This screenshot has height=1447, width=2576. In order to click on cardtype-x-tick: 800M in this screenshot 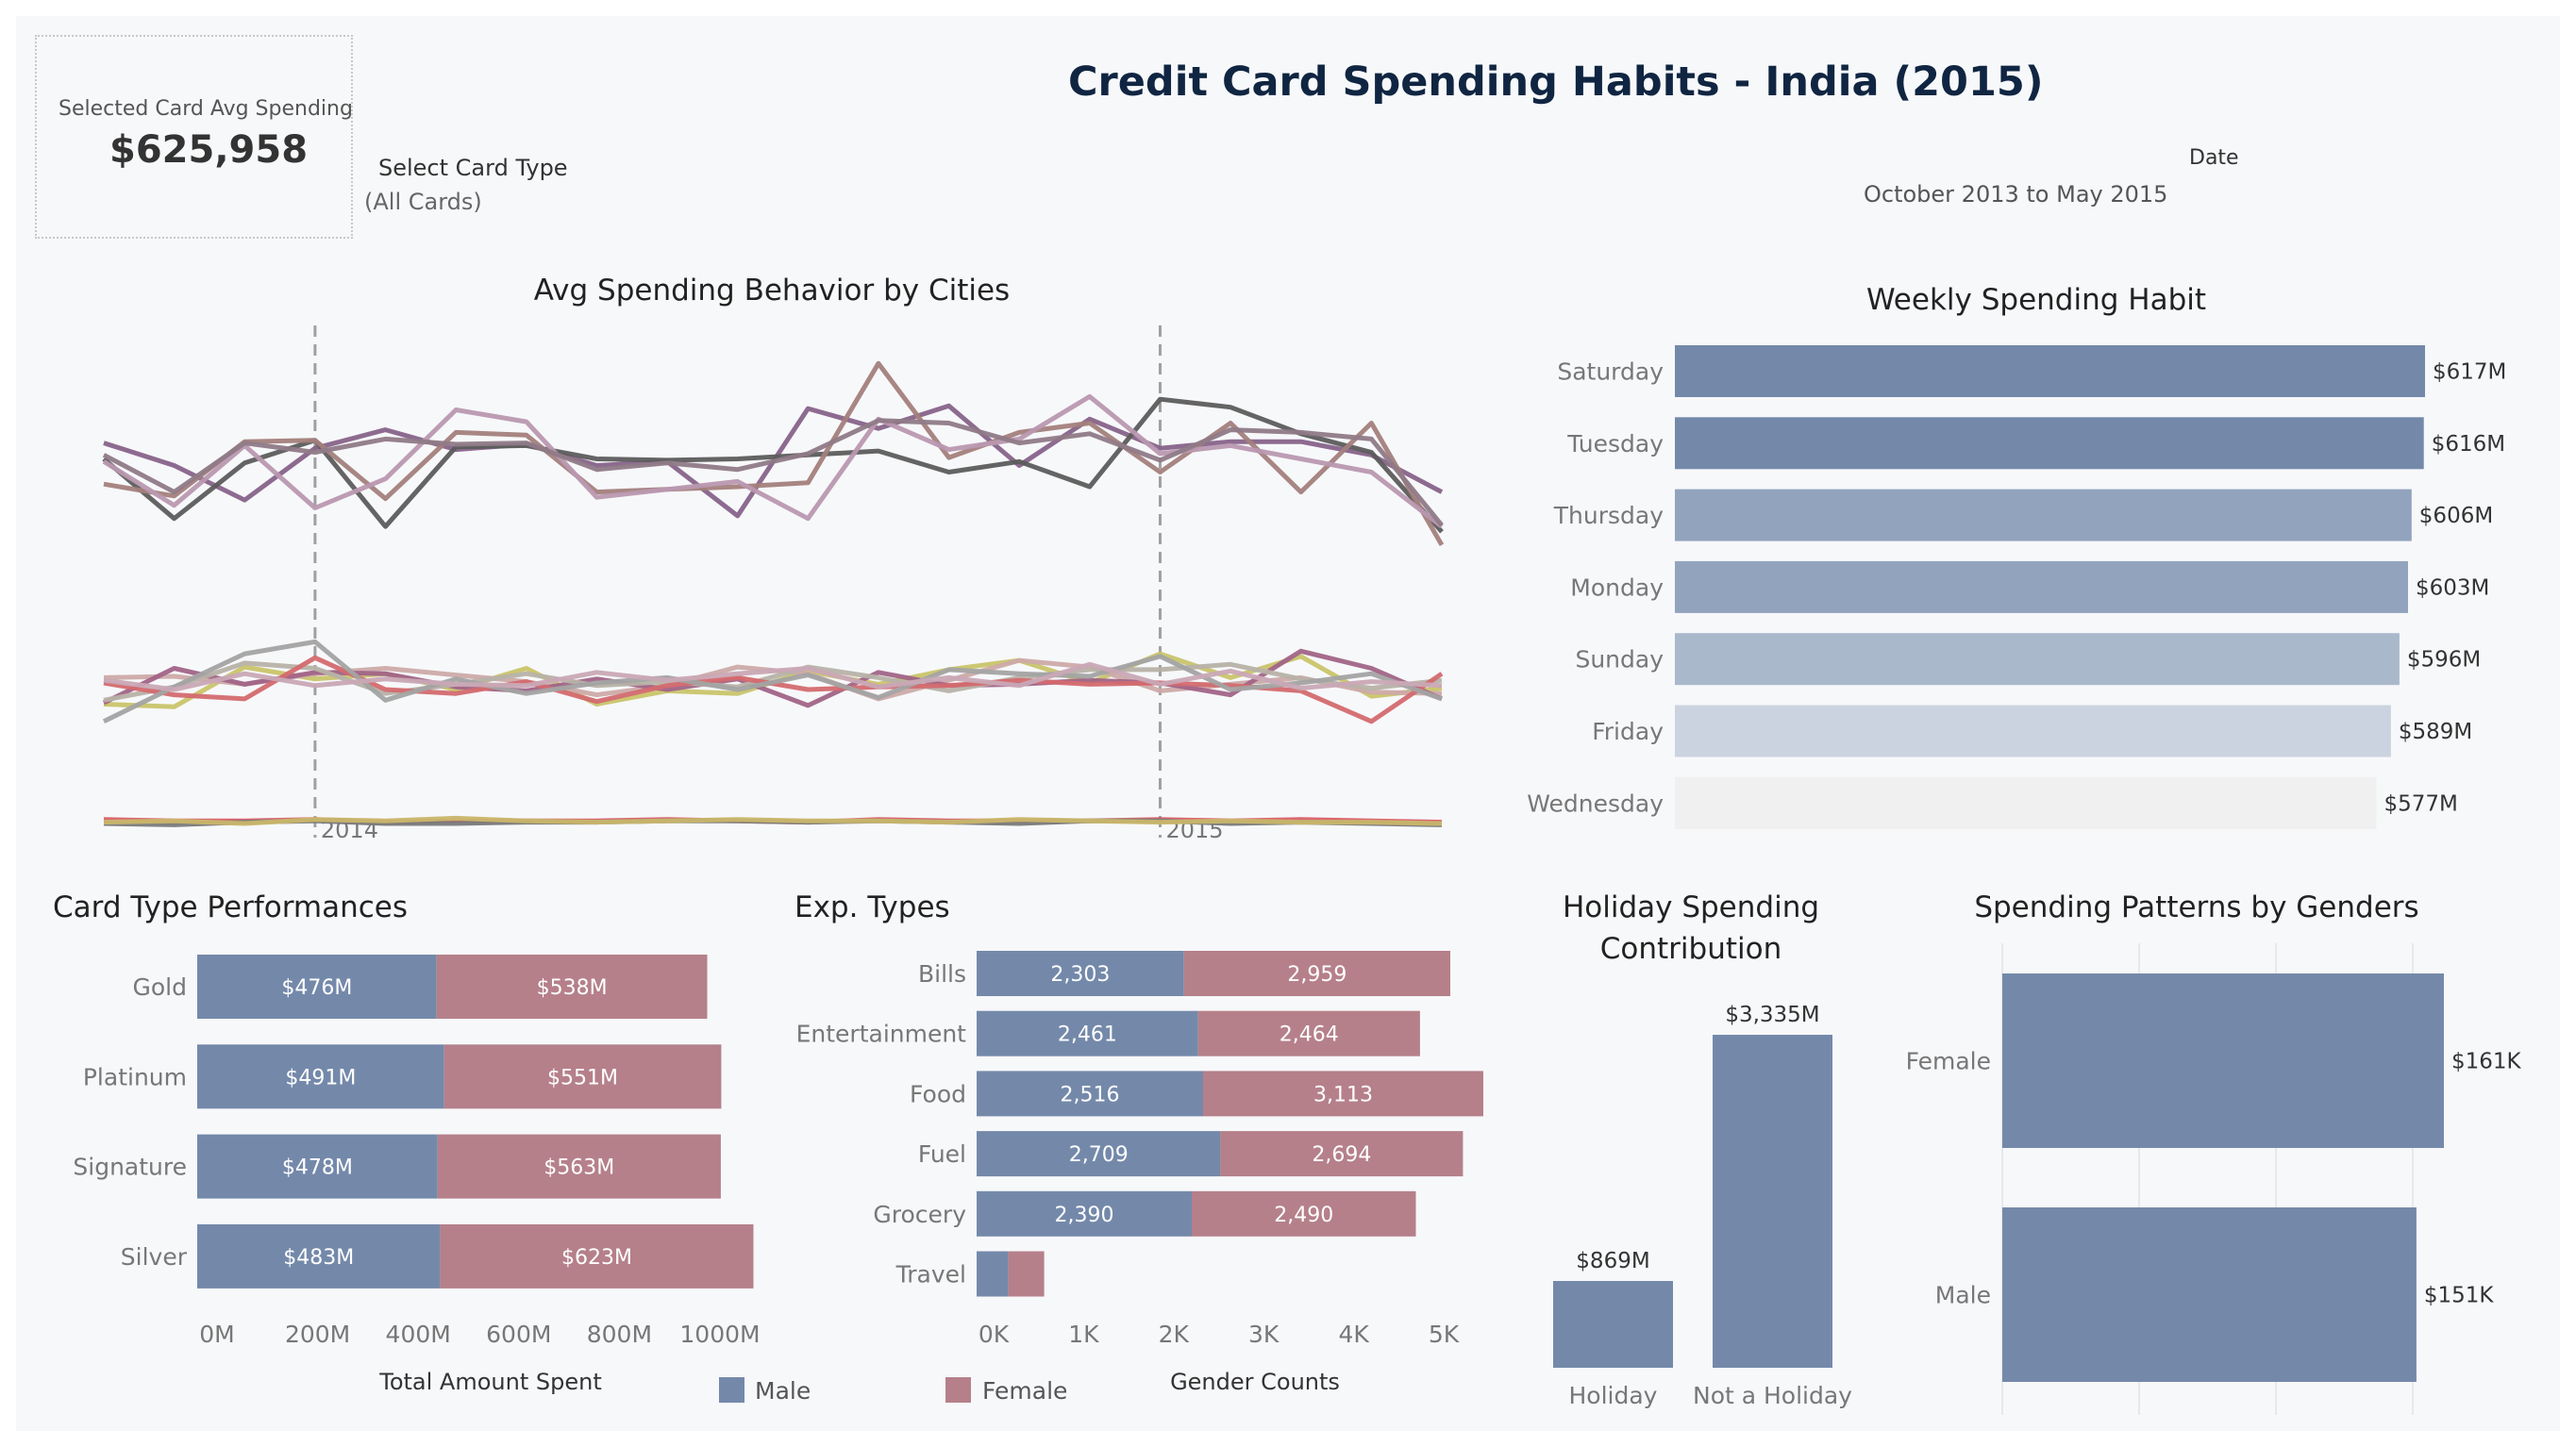, I will do `click(619, 1334)`.